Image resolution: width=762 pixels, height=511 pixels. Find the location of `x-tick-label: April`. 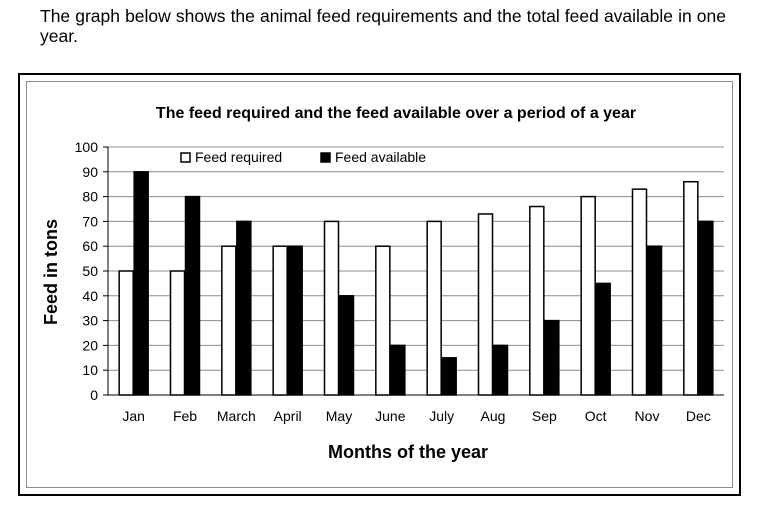

x-tick-label: April is located at coordinates (288, 416).